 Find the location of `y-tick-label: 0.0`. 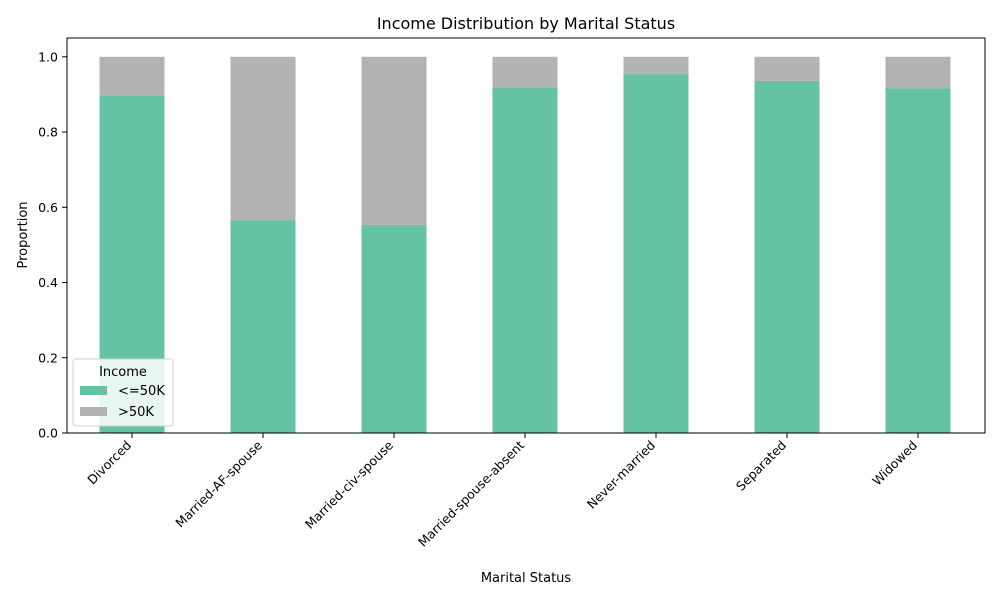

y-tick-label: 0.0 is located at coordinates (48, 433).